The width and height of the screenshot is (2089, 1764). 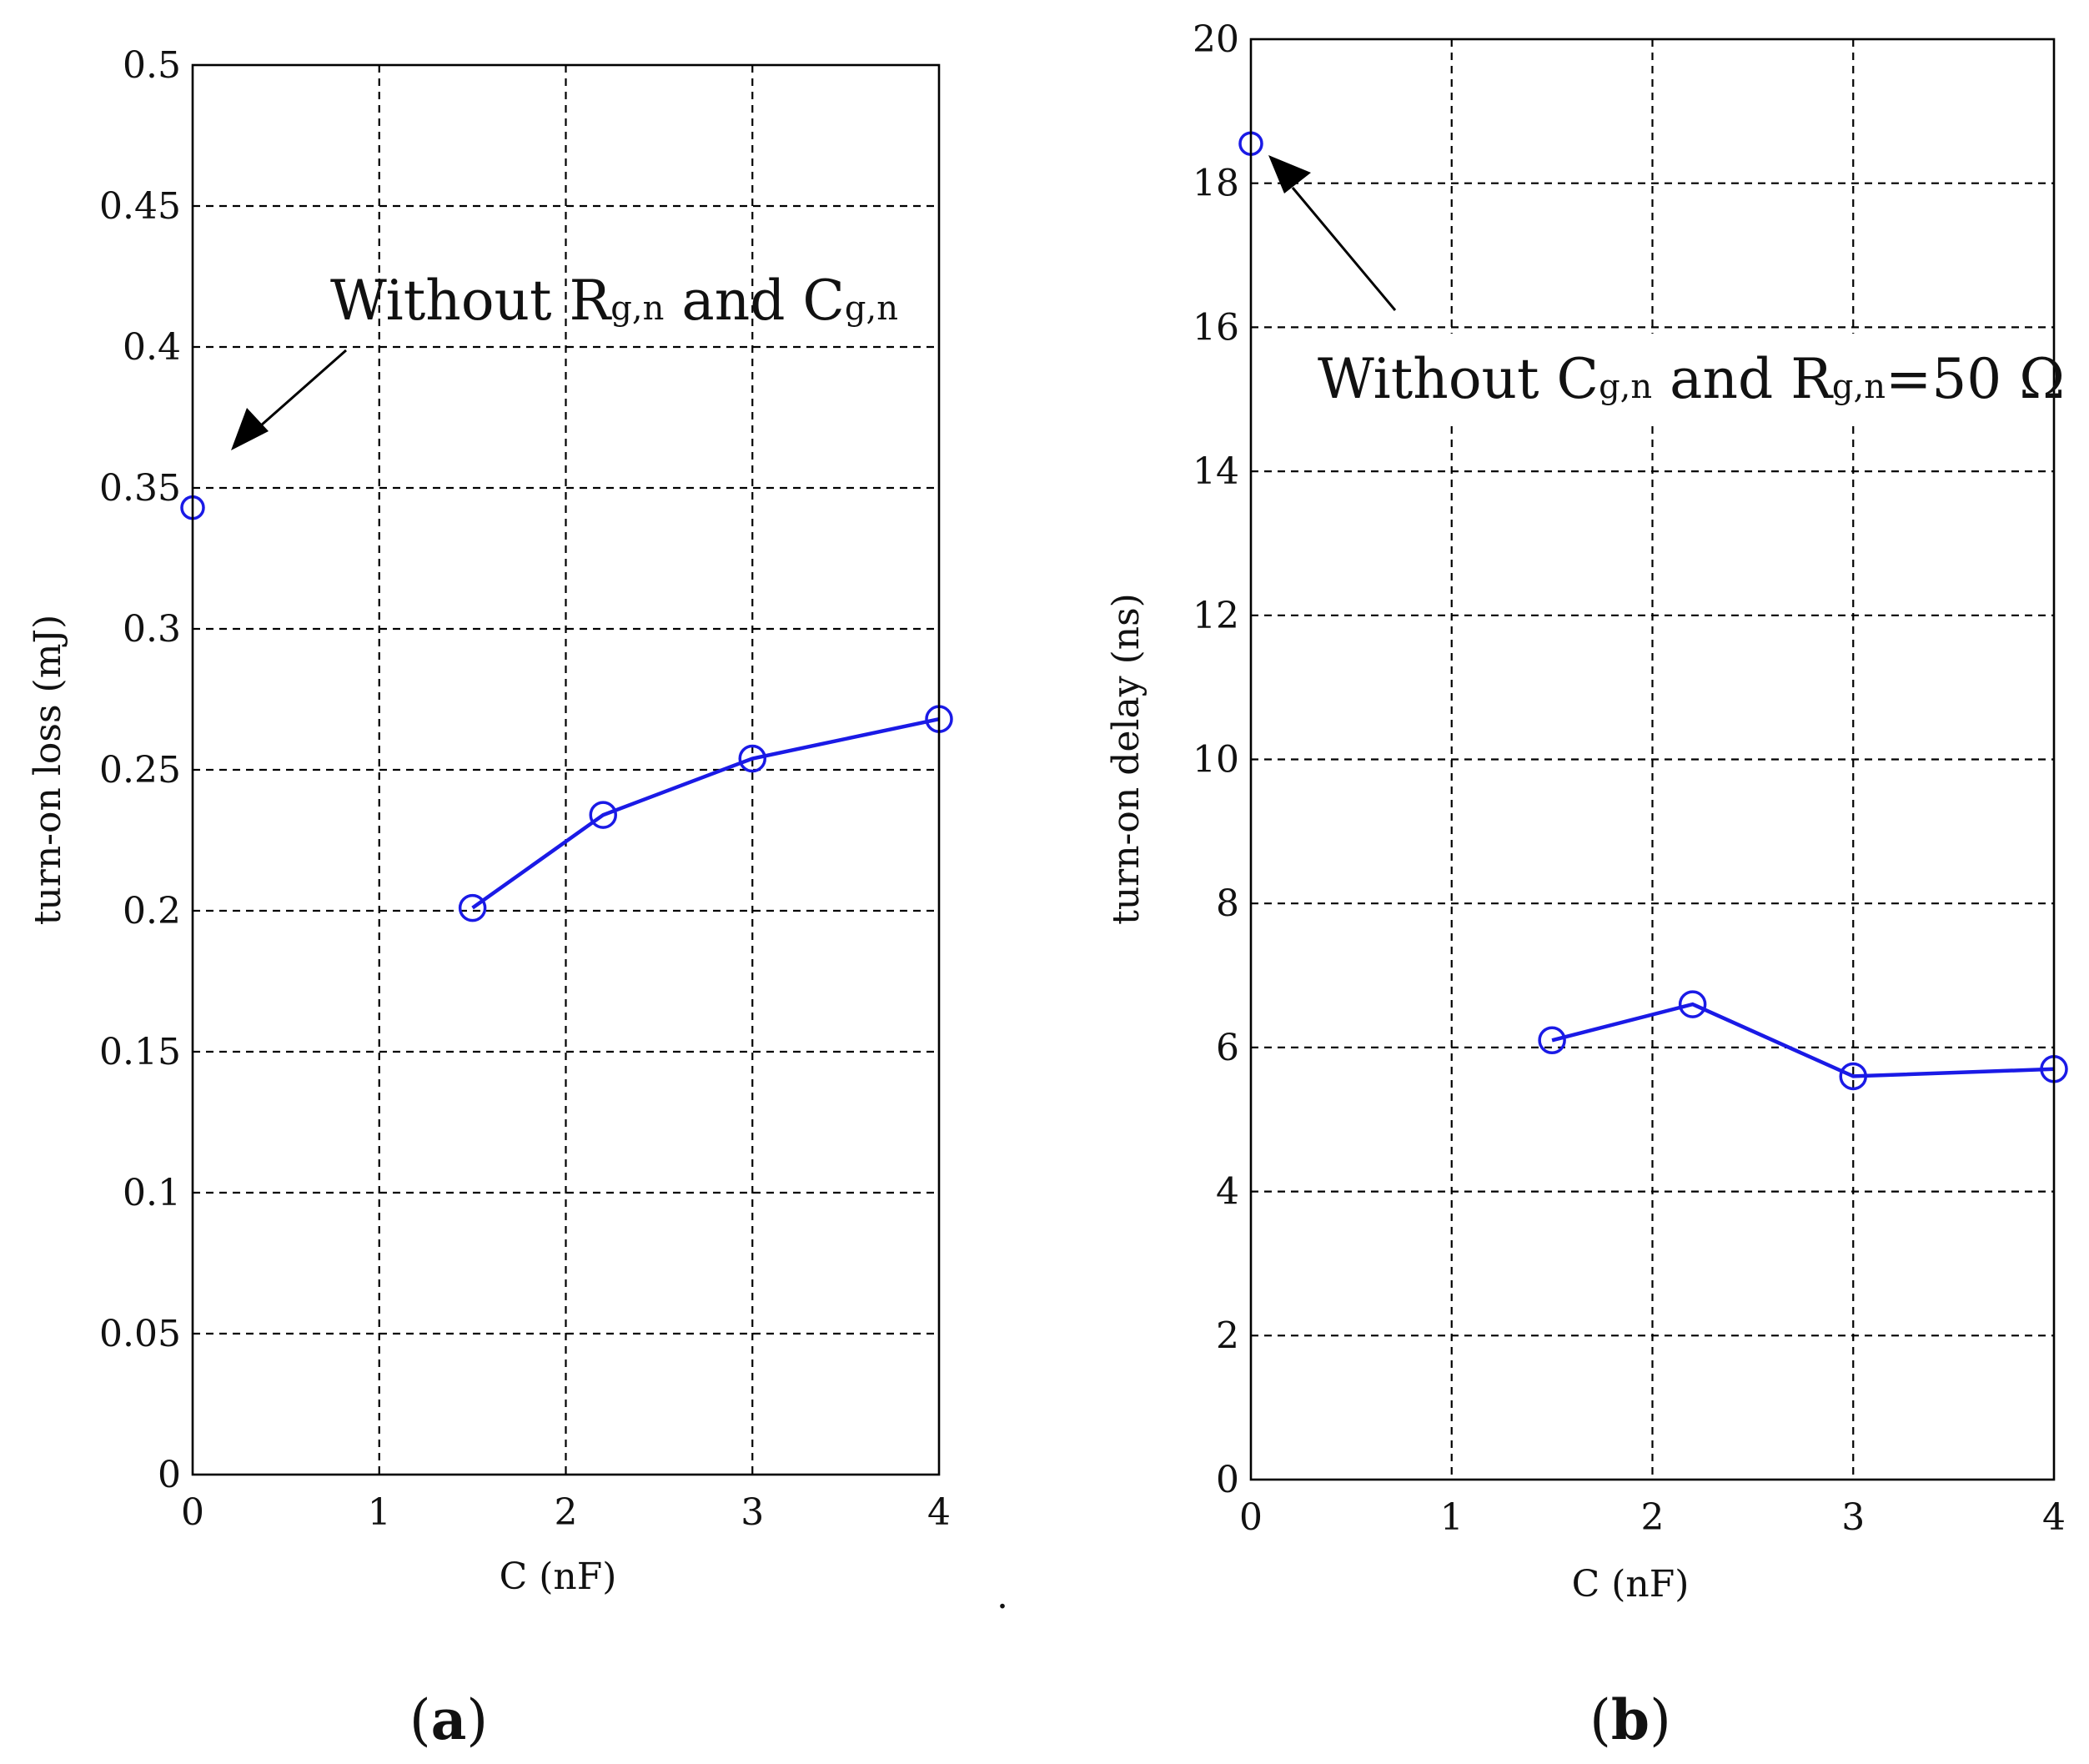 I want to click on y-tick-label: 0.15, so click(x=140, y=1052).